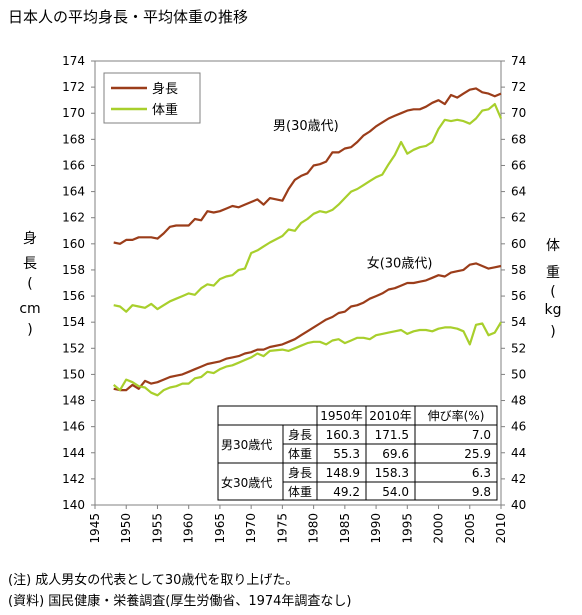 Image resolution: width=582 pixels, height=615 pixels. I want to click on legend-box, so click(152, 98).